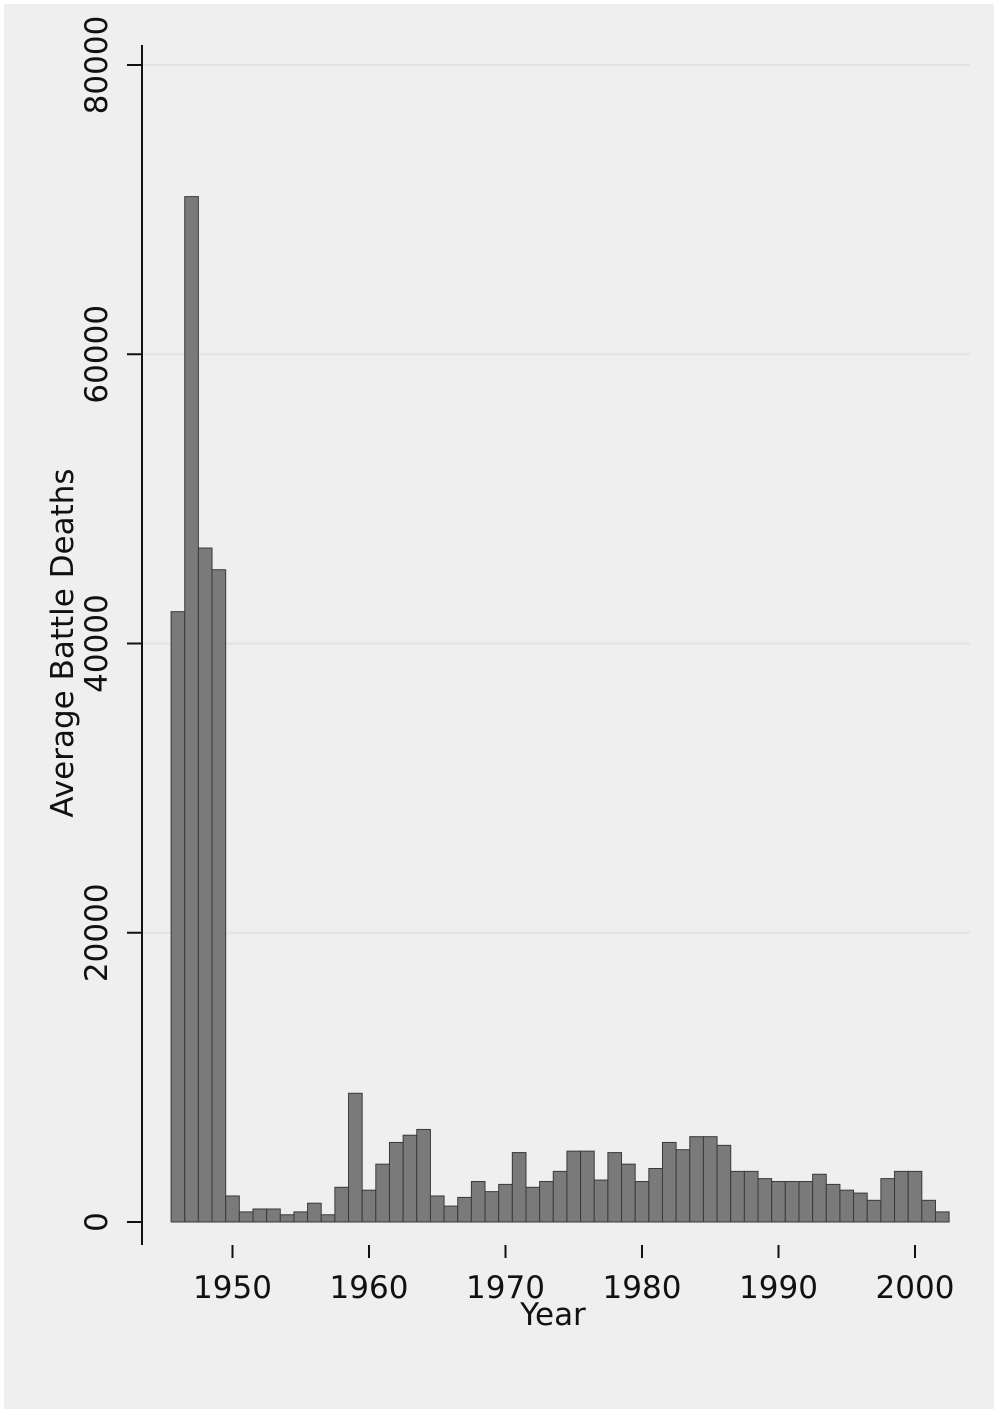 This screenshot has width=1000, height=1415. Describe the element at coordinates (505, 1203) in the screenshot. I see `bar-1970` at that location.